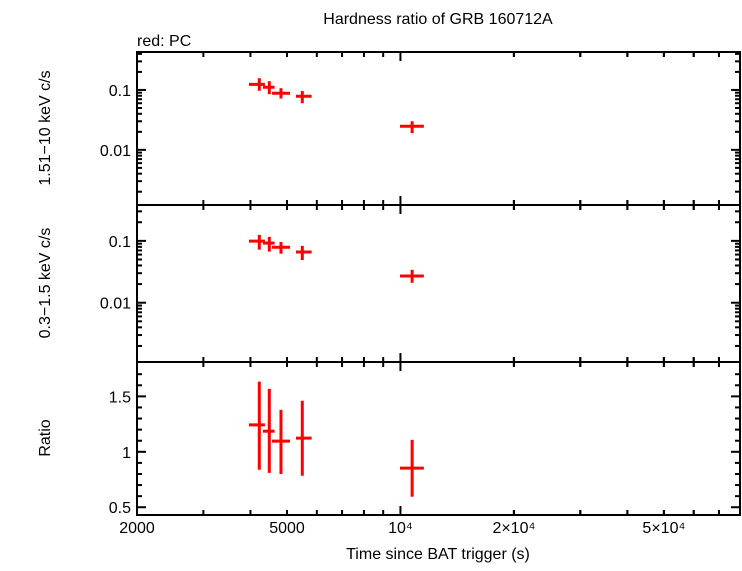 This screenshot has height=571, width=742. I want to click on x-tick-label: 5×10⁴, so click(663, 528).